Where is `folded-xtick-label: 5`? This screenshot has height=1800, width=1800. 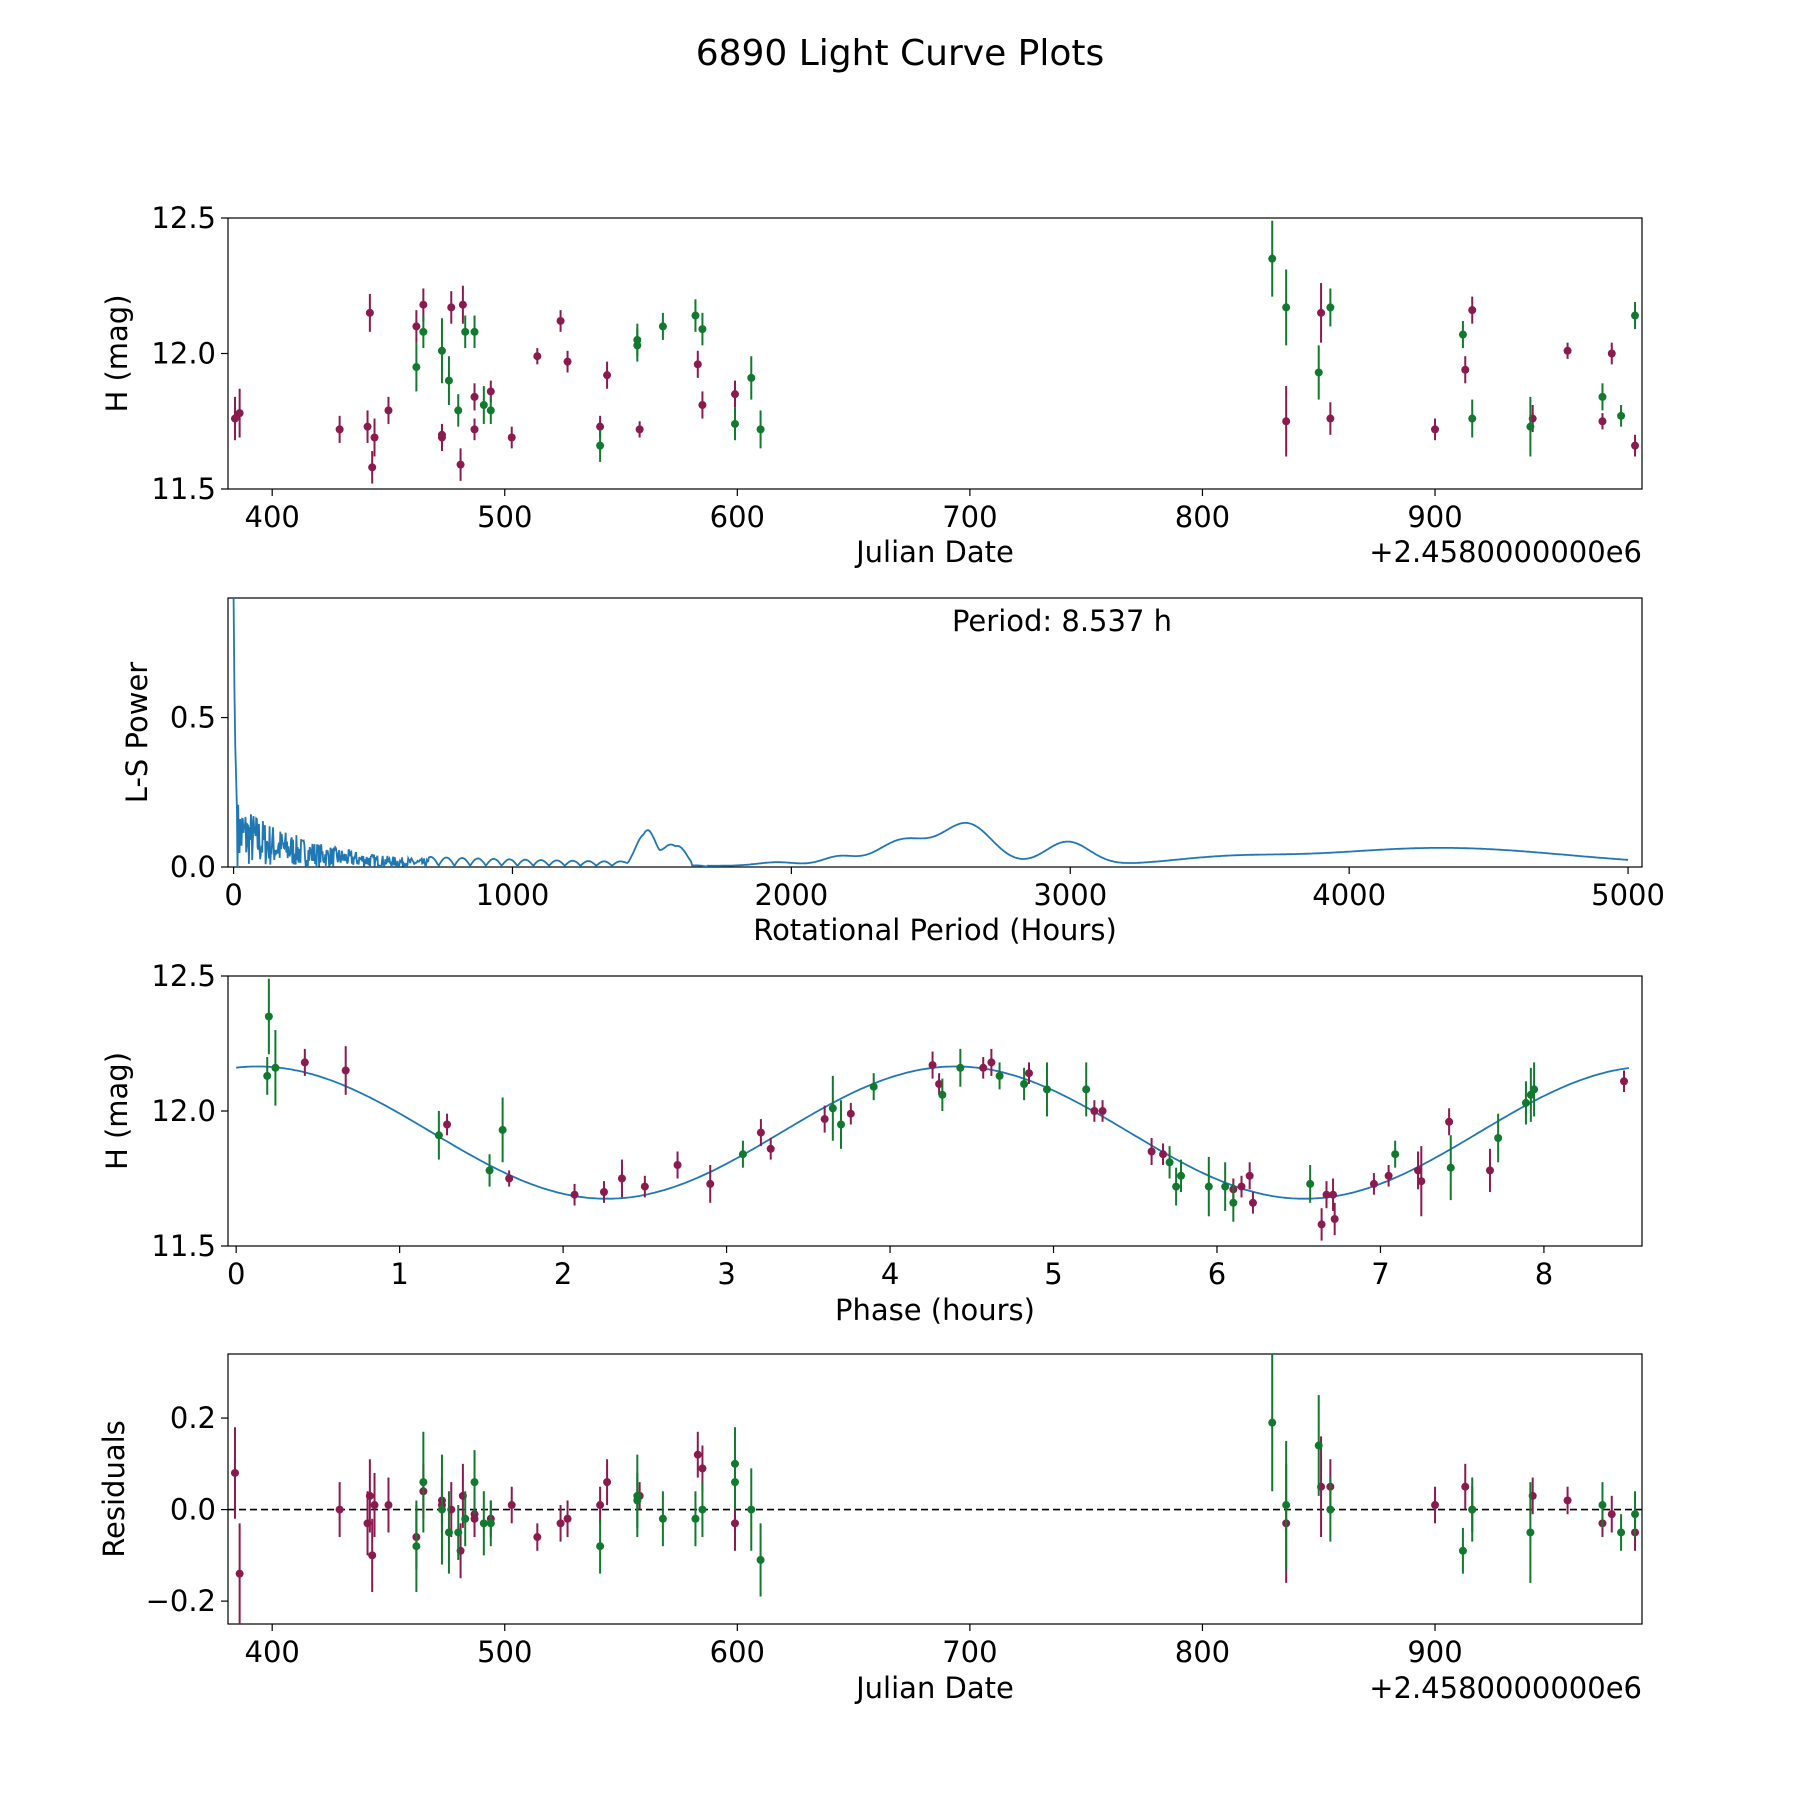
folded-xtick-label: 5 is located at coordinates (1053, 1274).